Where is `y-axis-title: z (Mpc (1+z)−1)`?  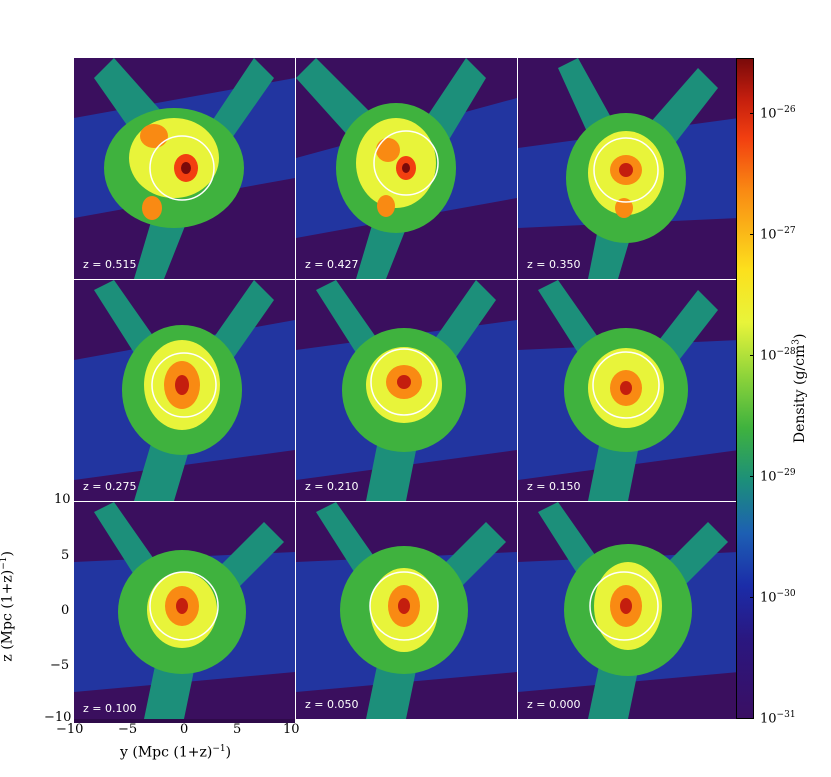 y-axis-title: z (Mpc (1+z)−1) is located at coordinates (8, 606).